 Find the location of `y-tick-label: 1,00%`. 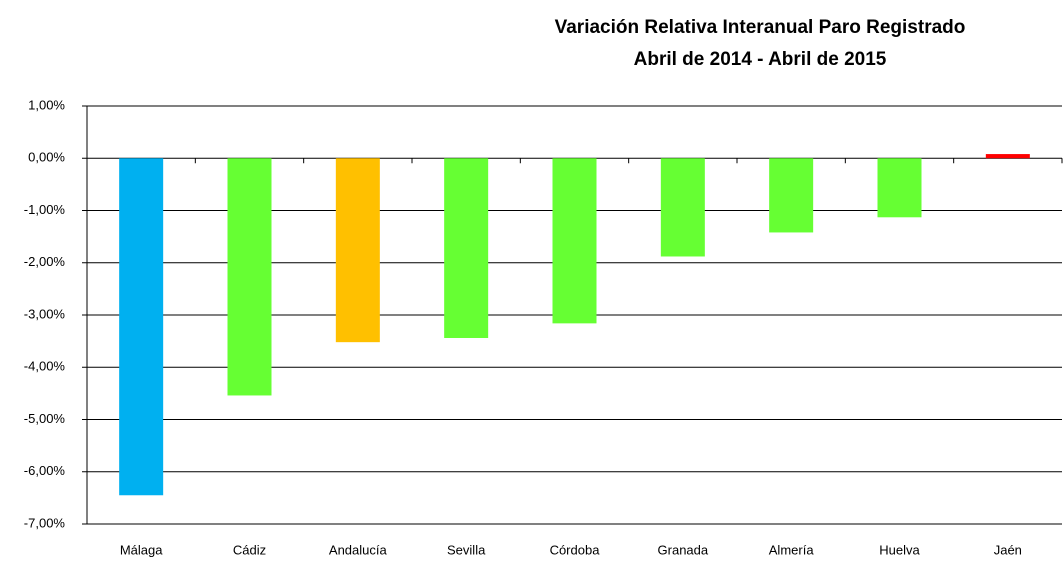

y-tick-label: 1,00% is located at coordinates (46, 104).